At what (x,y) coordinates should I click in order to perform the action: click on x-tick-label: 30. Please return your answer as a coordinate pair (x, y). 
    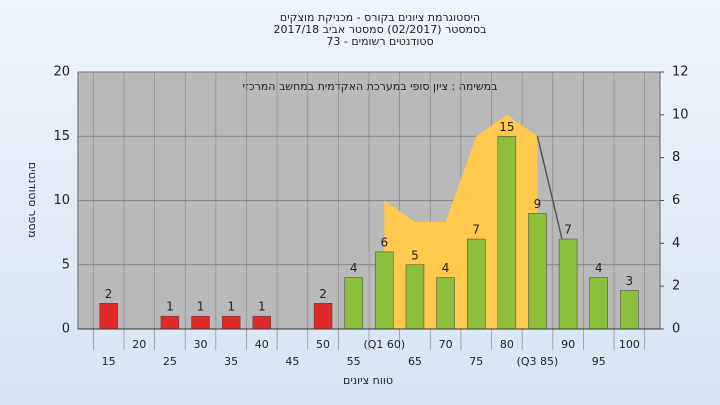
    Looking at the image, I should click on (201, 344).